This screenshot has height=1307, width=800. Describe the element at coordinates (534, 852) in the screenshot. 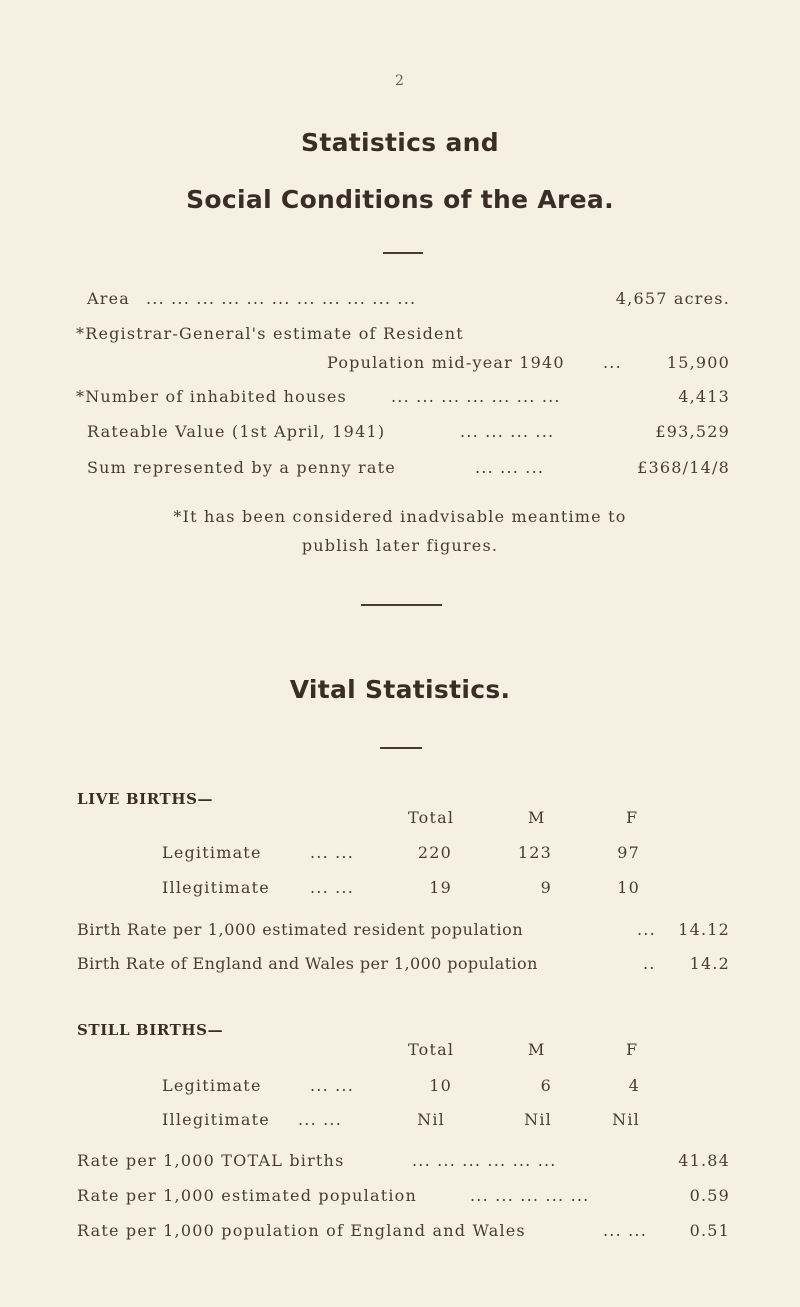

I see `cell-m: 123` at that location.